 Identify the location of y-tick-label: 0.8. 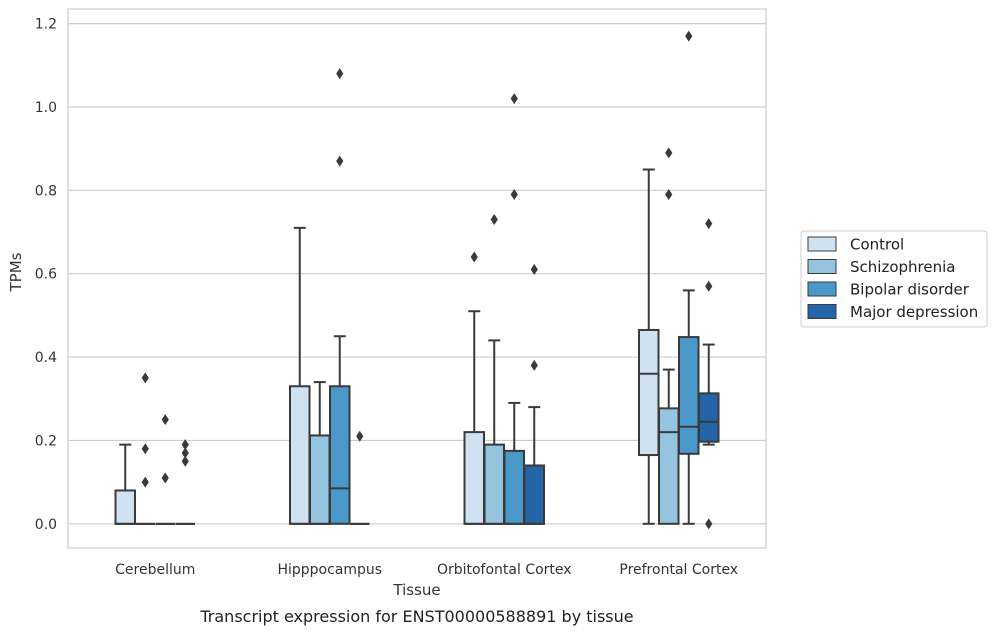
(46, 191).